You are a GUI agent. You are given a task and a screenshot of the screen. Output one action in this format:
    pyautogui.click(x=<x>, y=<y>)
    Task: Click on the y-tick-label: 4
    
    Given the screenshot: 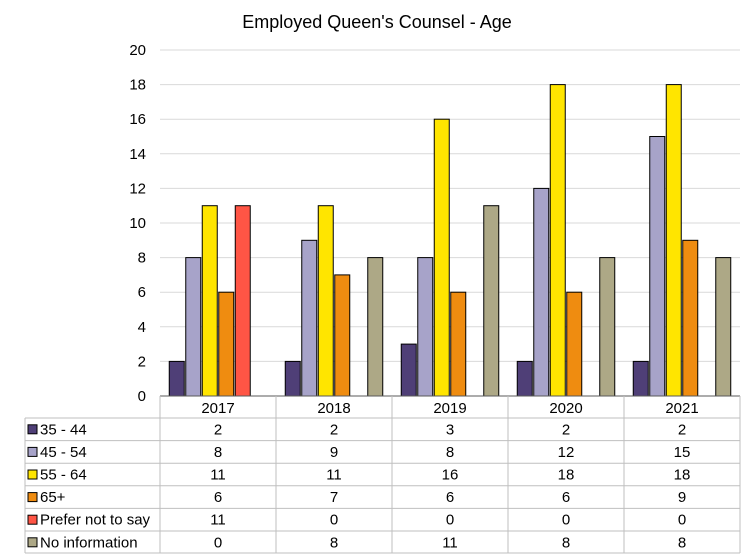 What is the action you would take?
    pyautogui.click(x=142, y=327)
    